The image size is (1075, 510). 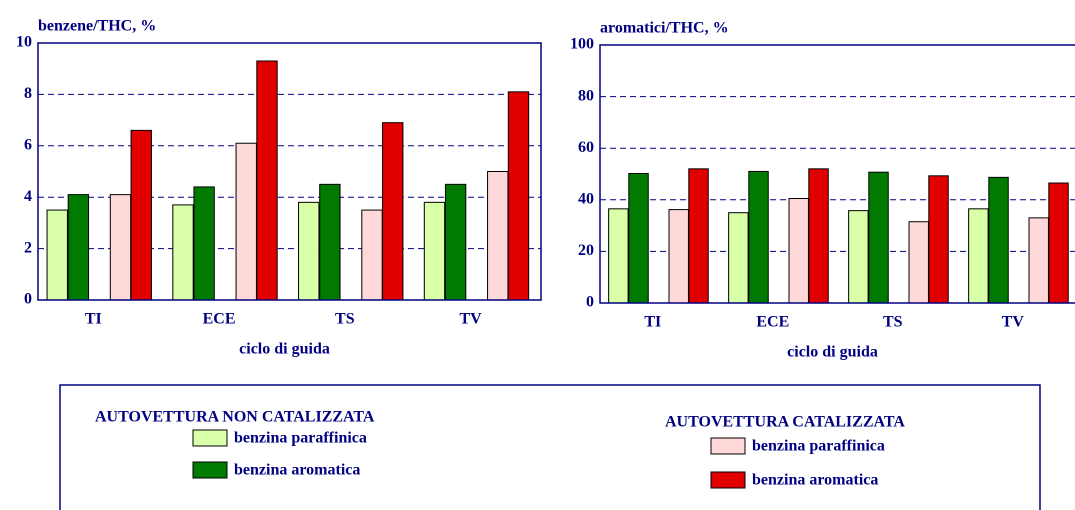 I want to click on y-tick-label: 8, so click(x=28, y=93).